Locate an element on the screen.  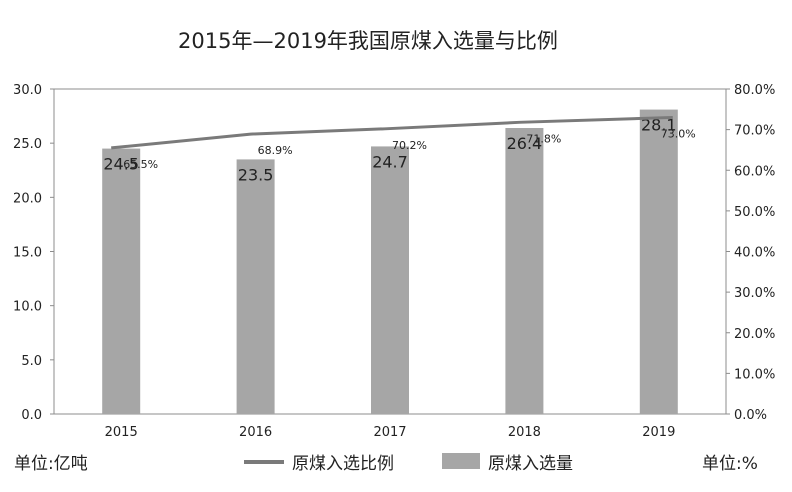
left-axis-tick-label: 30.0 is located at coordinates (27, 90).